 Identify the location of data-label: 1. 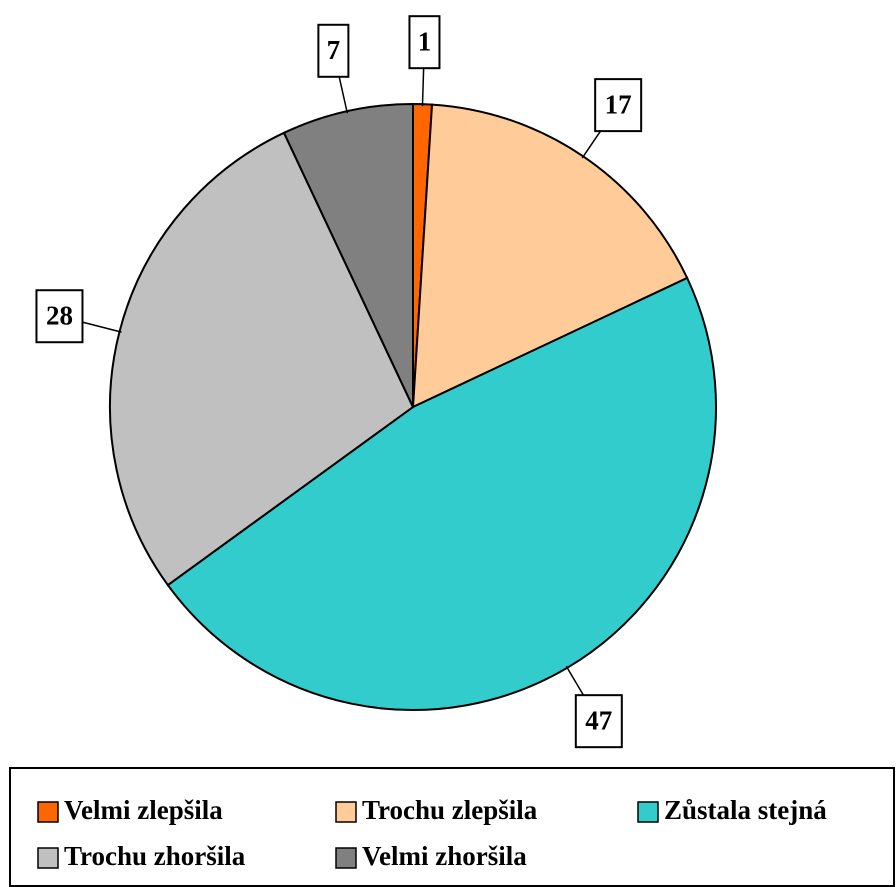
(425, 41).